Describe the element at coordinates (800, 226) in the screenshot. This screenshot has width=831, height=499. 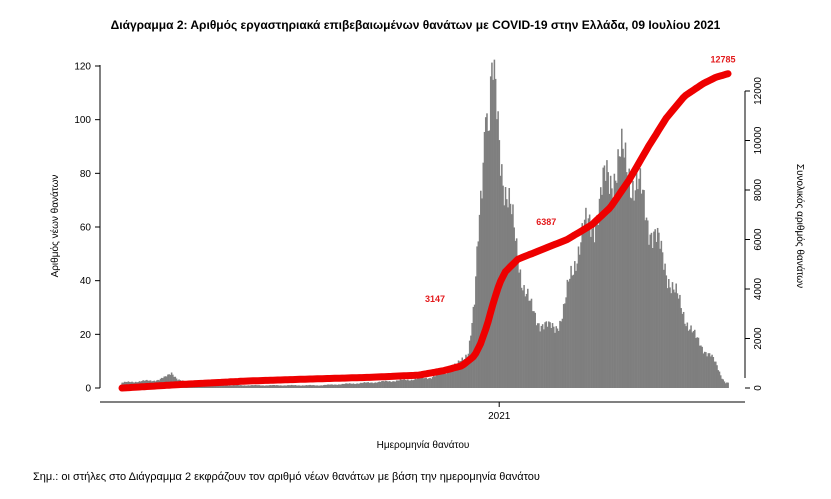
I see `y-axis-right-title: Συνολικός αριθμός θανάτων` at that location.